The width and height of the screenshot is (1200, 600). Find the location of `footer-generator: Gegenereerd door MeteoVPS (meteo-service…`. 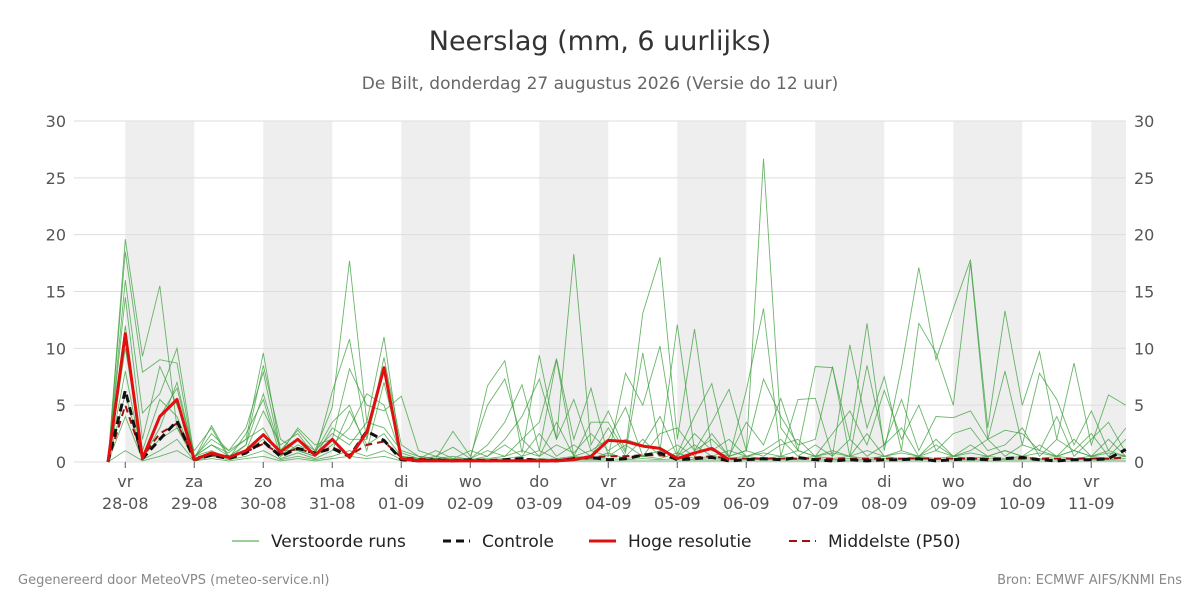

footer-generator: Gegenereerd door MeteoVPS (meteo-service… is located at coordinates (174, 580).